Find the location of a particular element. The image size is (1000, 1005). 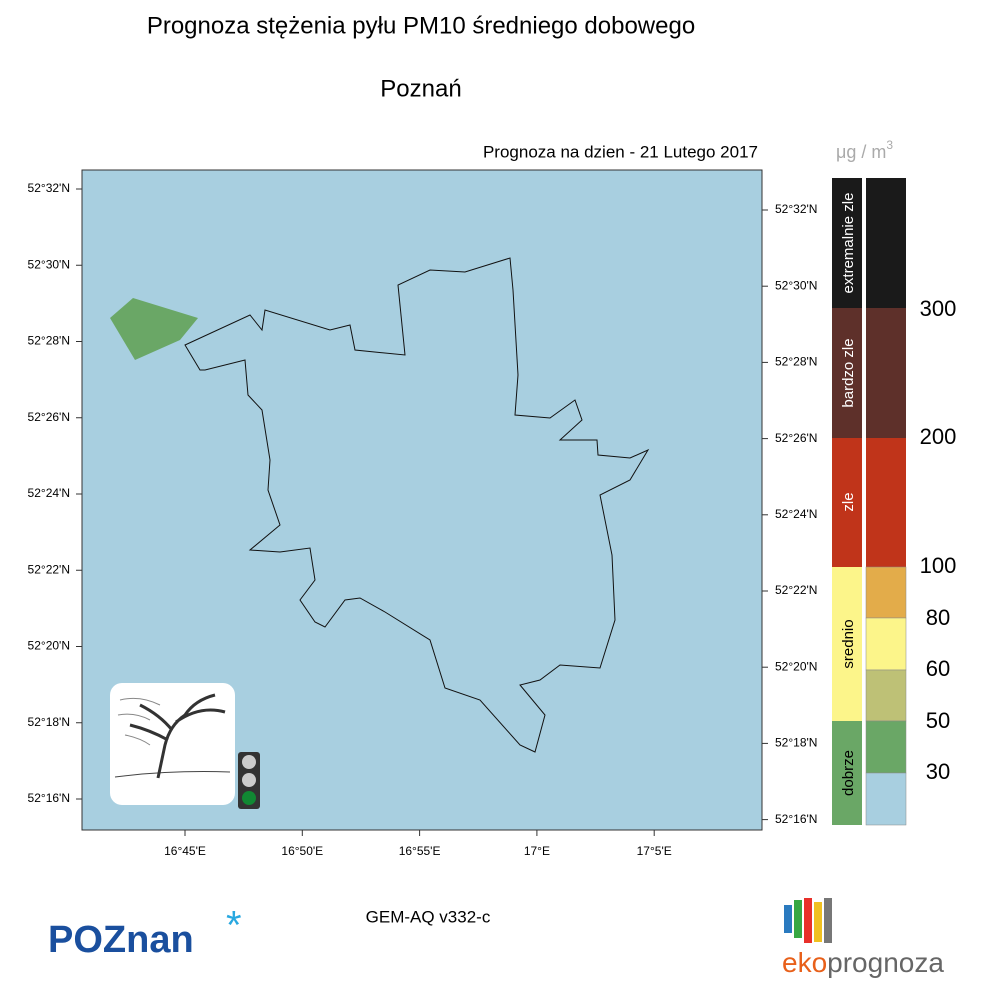

threshold: 200 is located at coordinates (938, 436).